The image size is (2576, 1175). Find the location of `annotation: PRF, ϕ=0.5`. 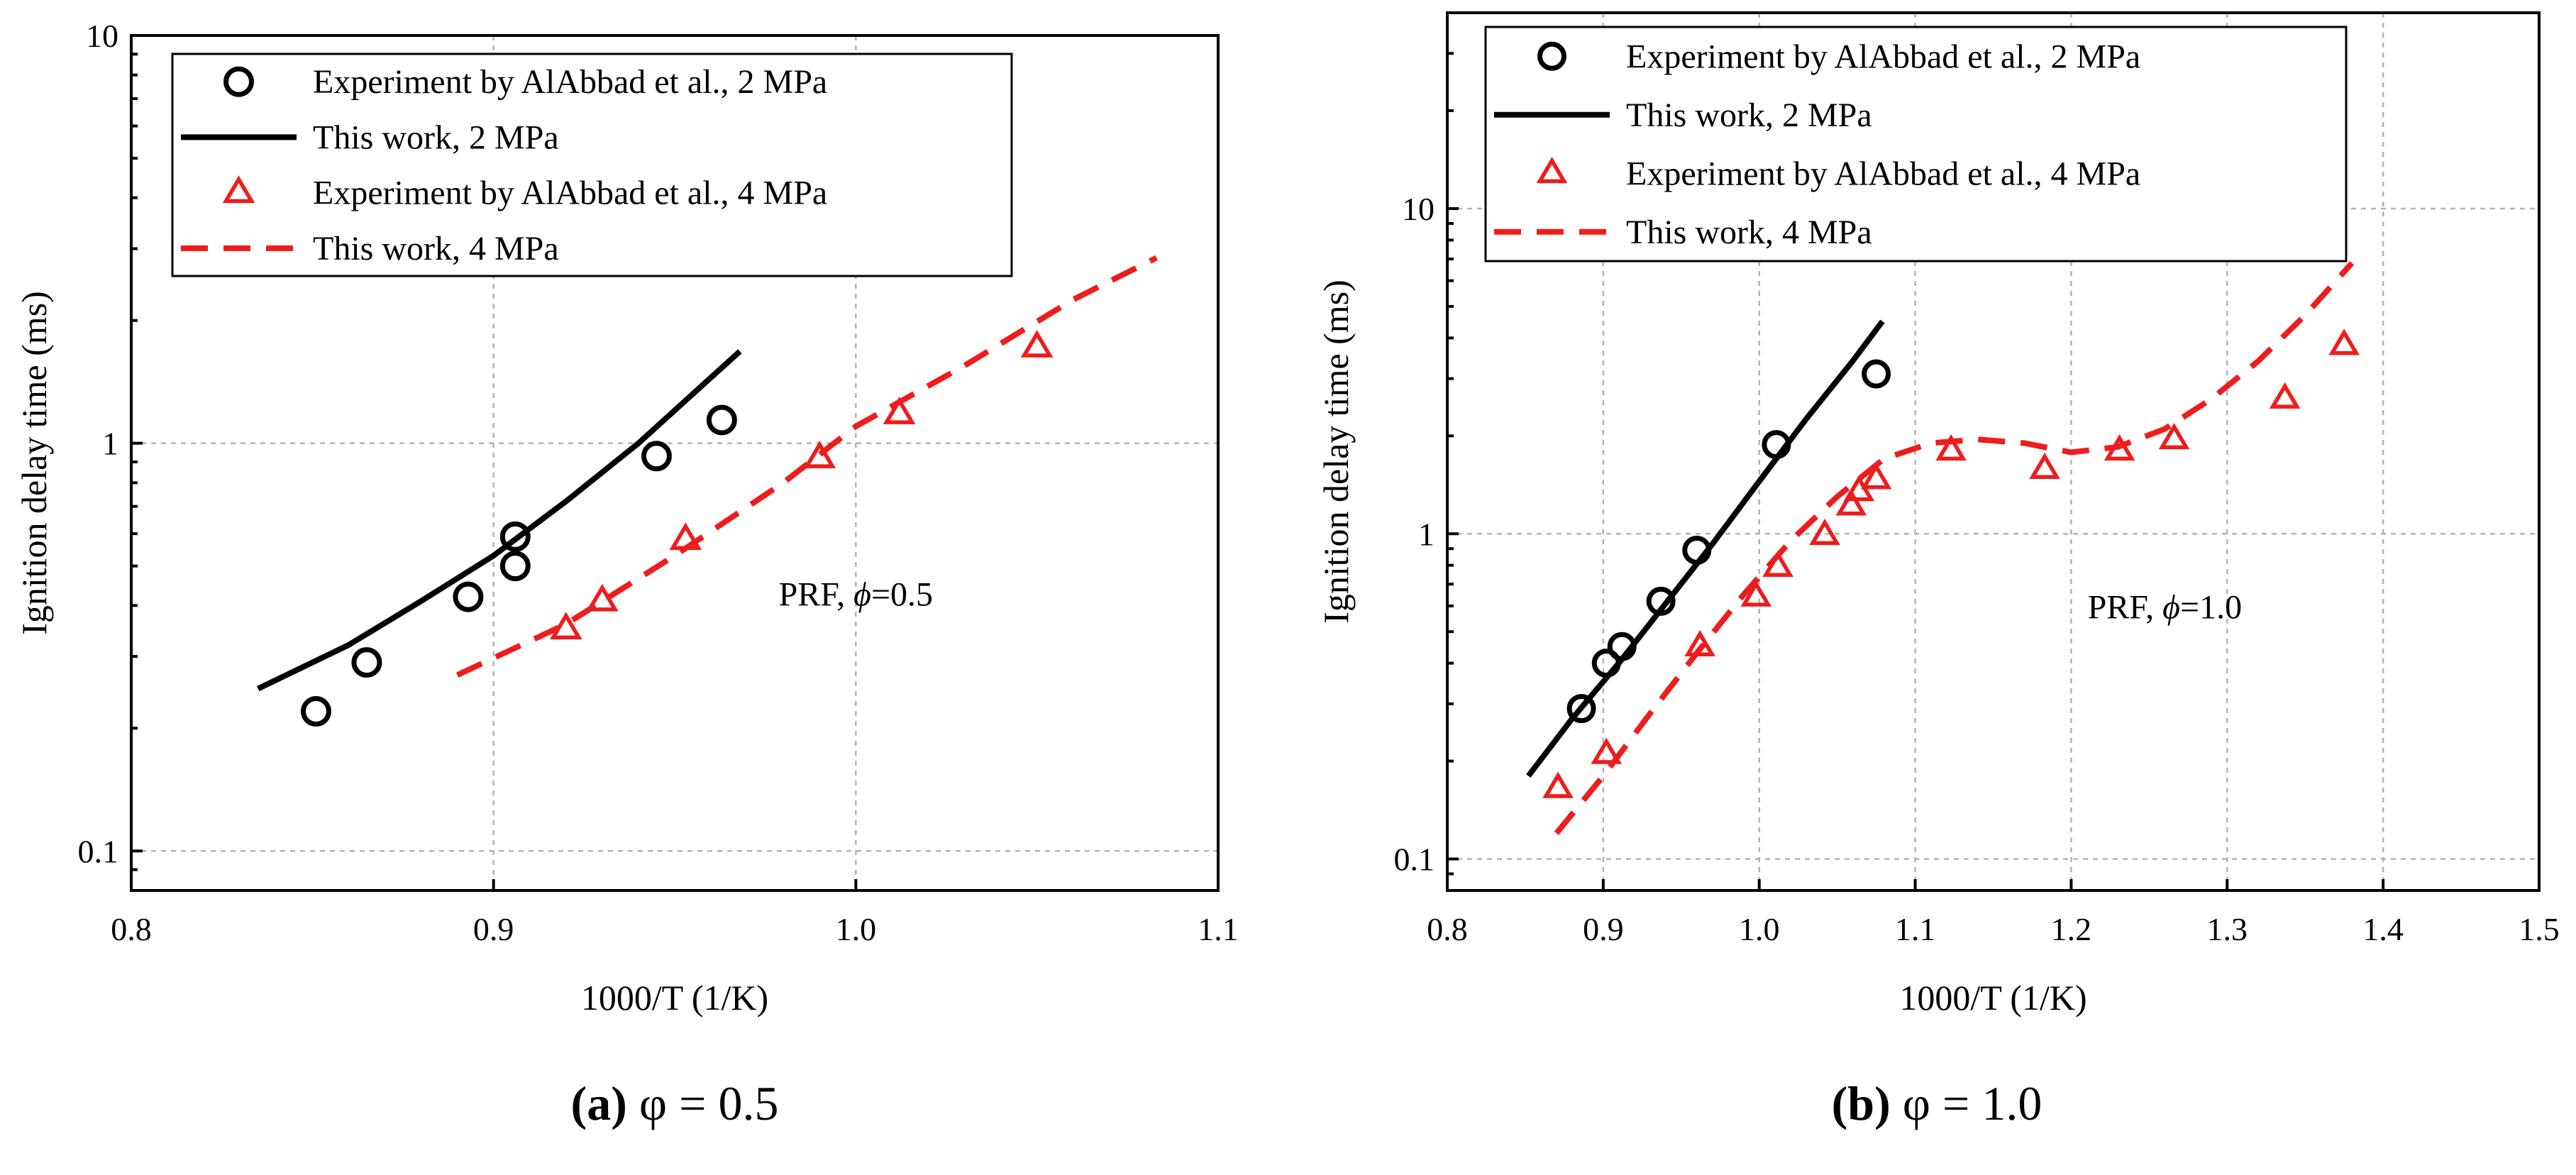

annotation: PRF, ϕ=0.5 is located at coordinates (856, 594).